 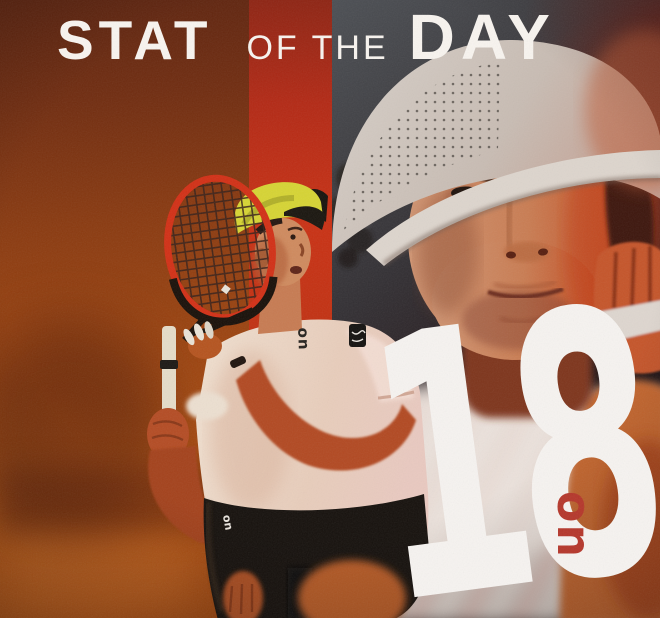 I want to click on headline: STAT OF THE DAY, so click(x=306, y=37).